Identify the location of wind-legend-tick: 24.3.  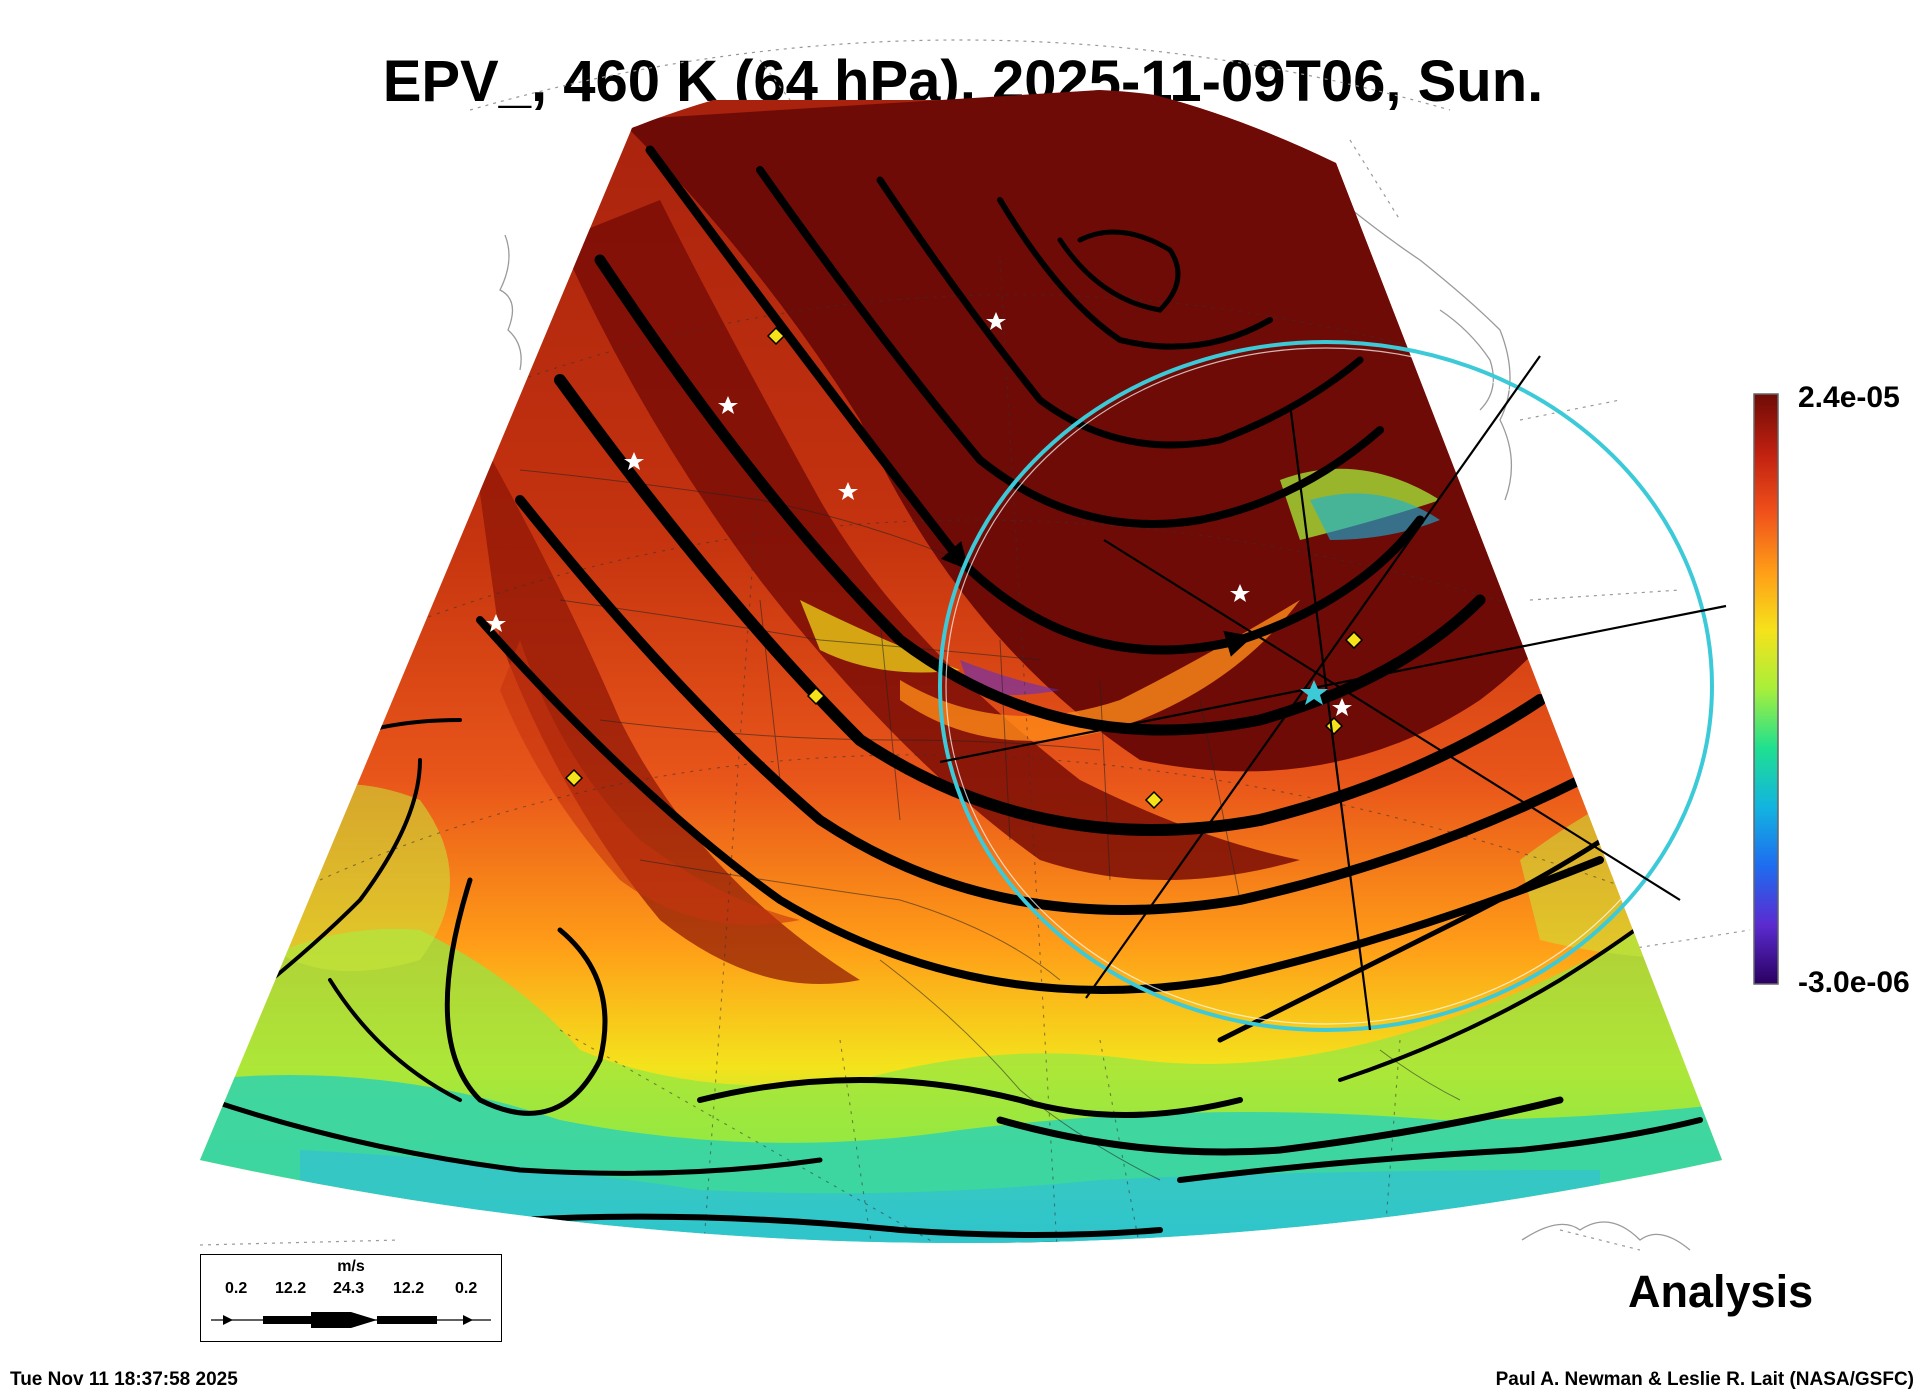
(349, 1288).